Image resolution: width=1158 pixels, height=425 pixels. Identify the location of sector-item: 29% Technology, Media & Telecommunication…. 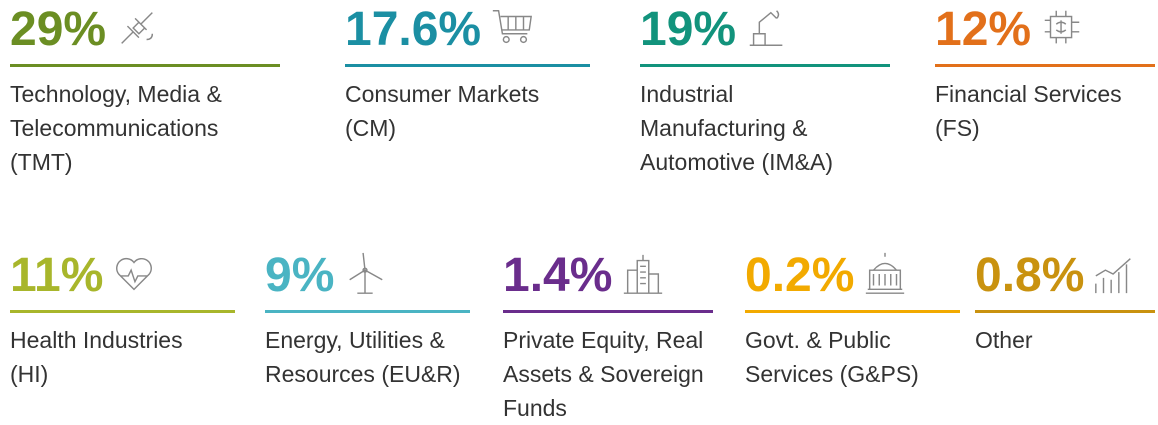
(145, 90).